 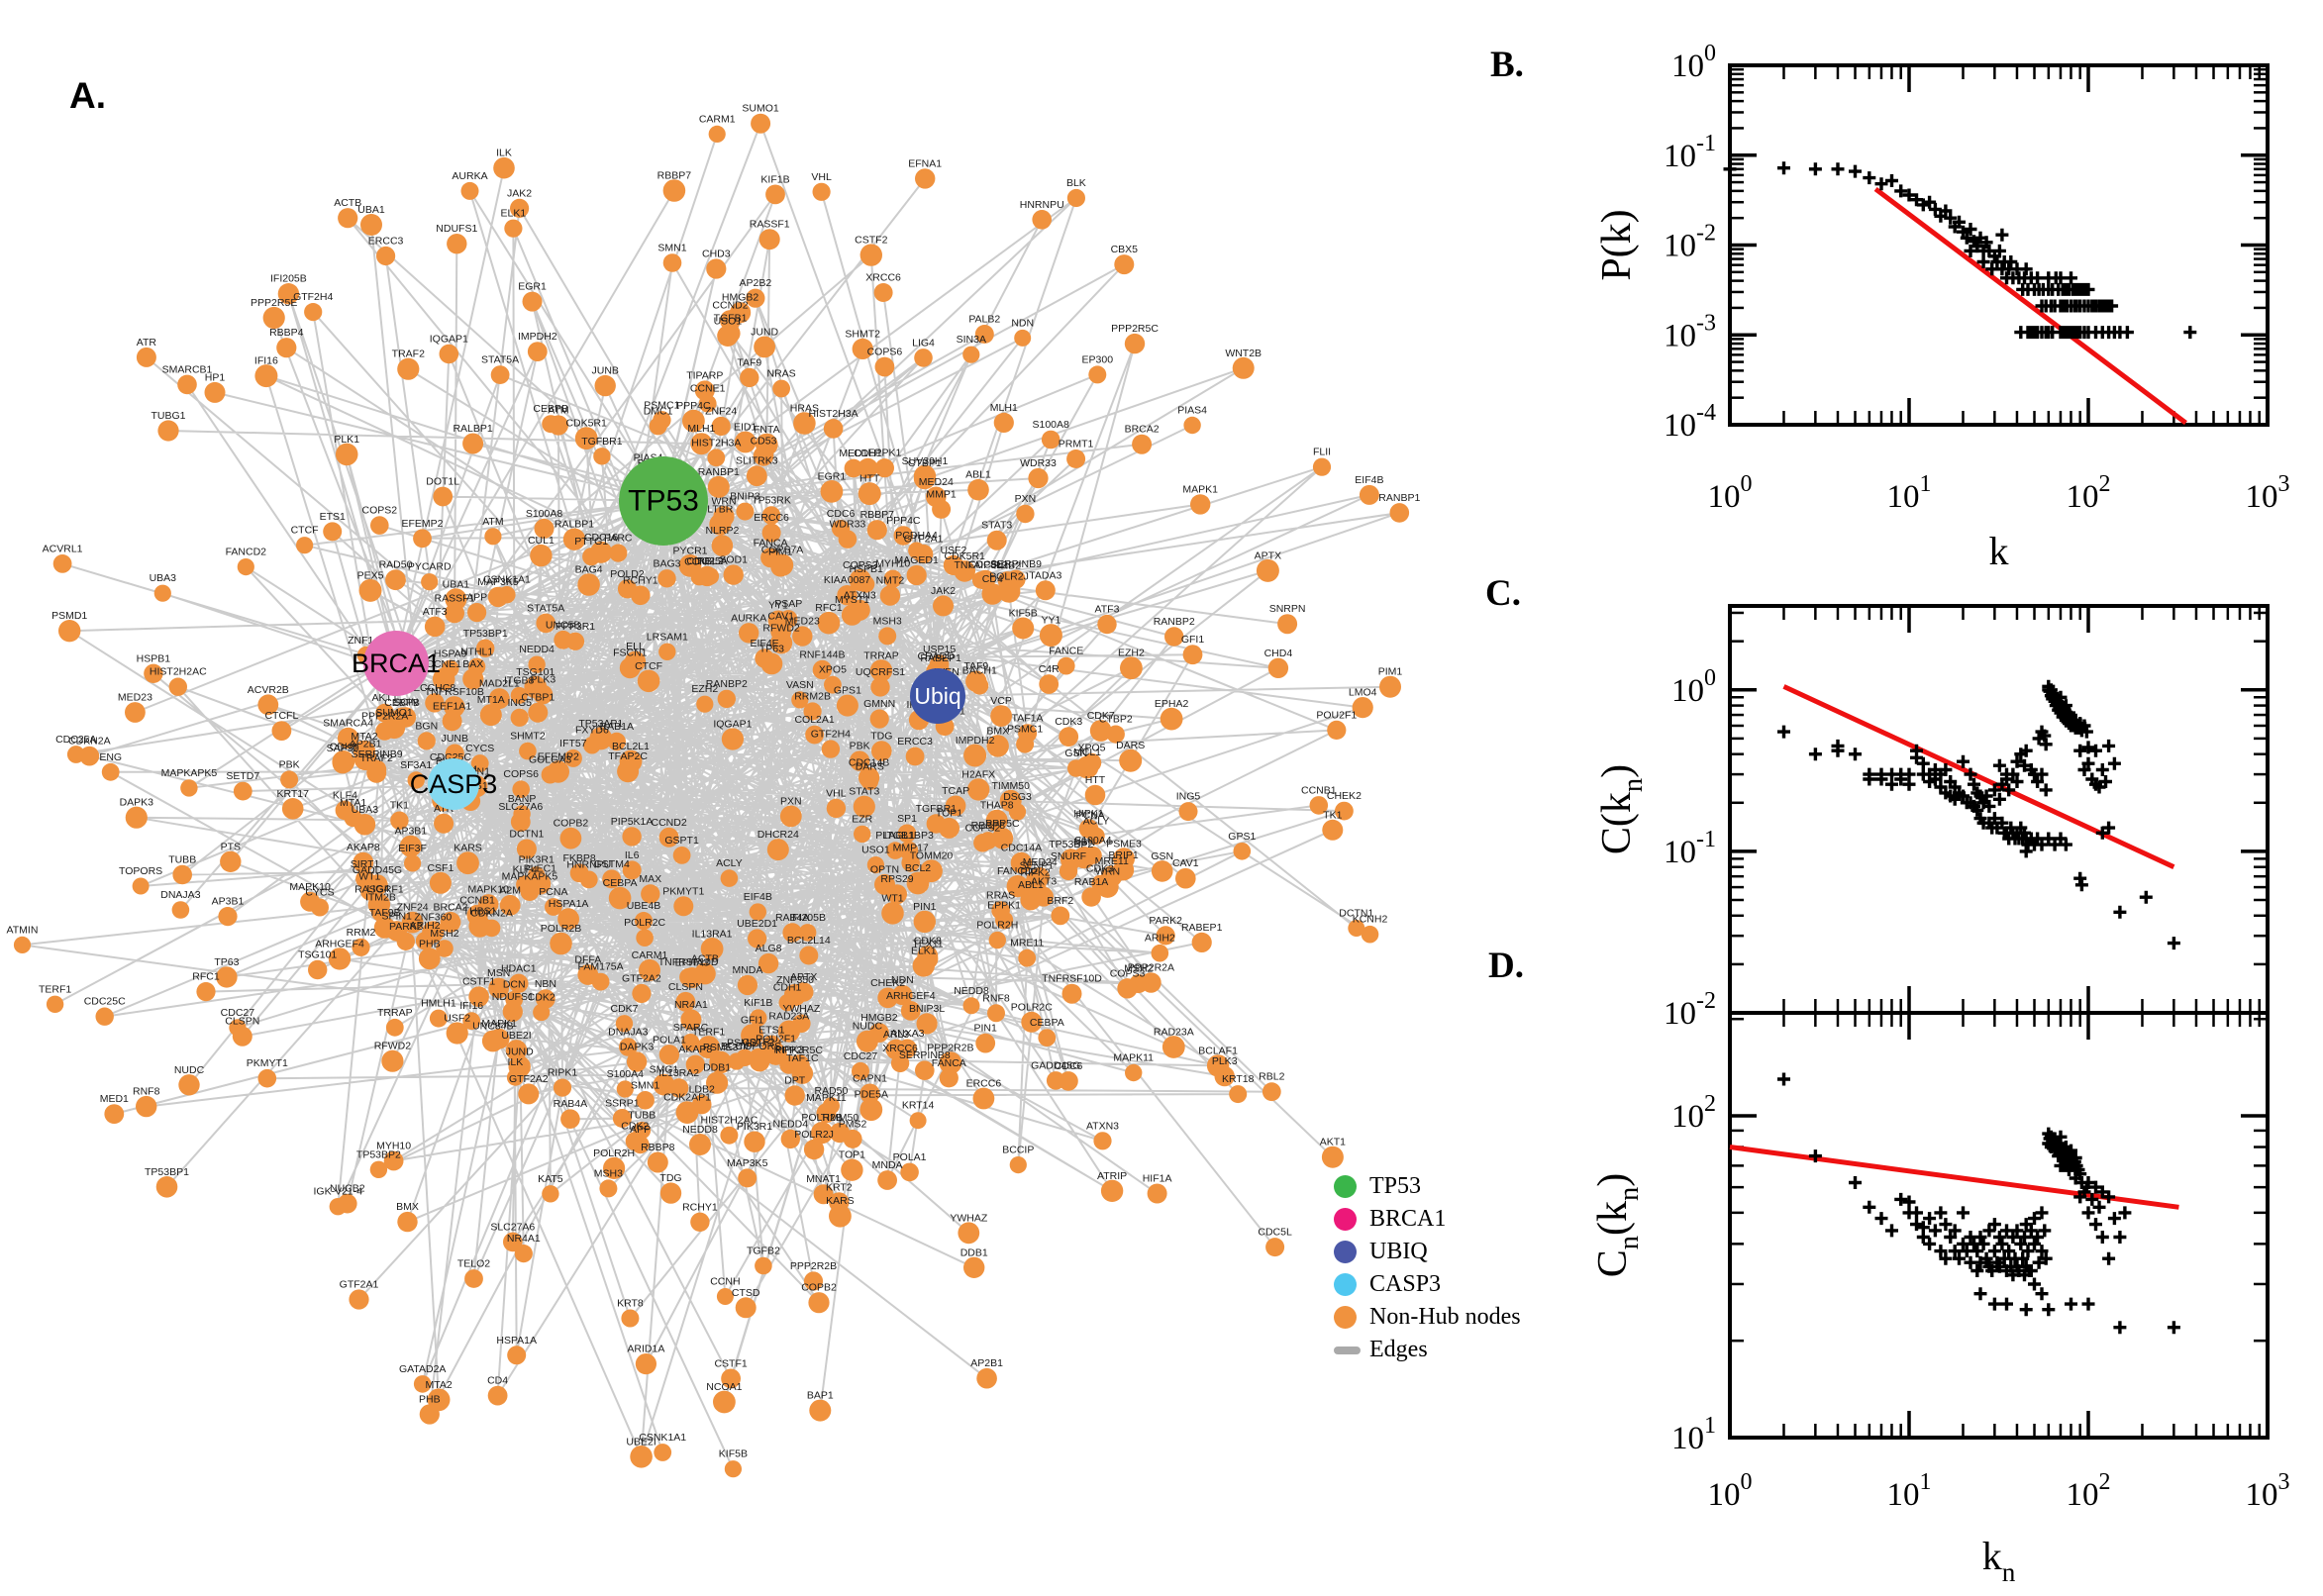 What do you see at coordinates (384, 717) in the screenshot?
I see `network-node-label: PPP2R2A` at bounding box center [384, 717].